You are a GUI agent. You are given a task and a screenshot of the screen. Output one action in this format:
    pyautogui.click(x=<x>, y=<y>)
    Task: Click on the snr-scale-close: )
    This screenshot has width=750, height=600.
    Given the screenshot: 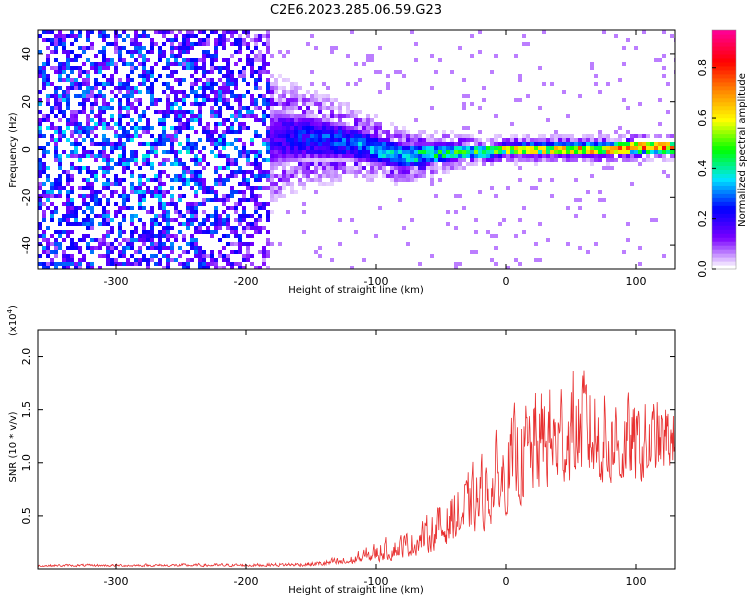 What is the action you would take?
    pyautogui.click(x=13, y=307)
    